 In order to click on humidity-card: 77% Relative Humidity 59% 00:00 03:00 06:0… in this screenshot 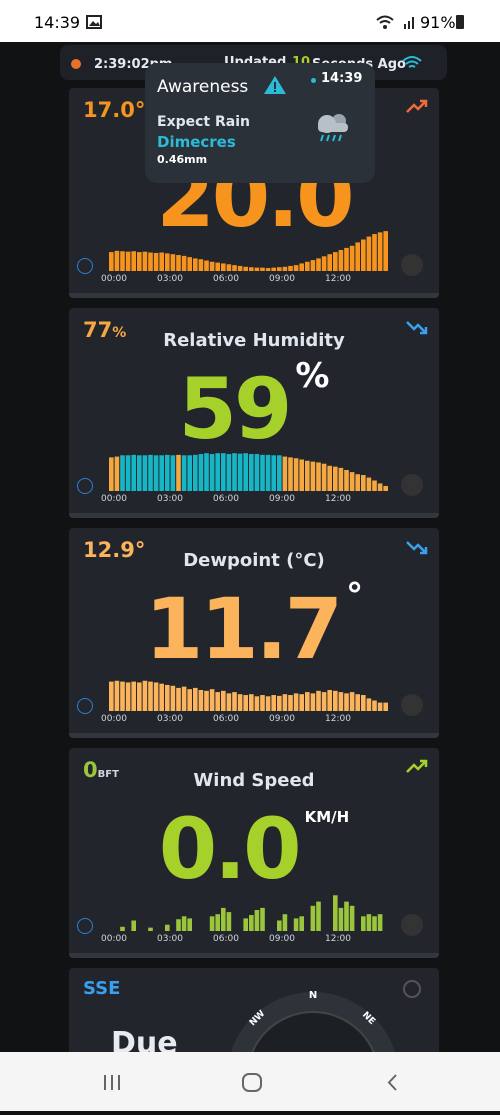, I will do `click(254, 413)`.